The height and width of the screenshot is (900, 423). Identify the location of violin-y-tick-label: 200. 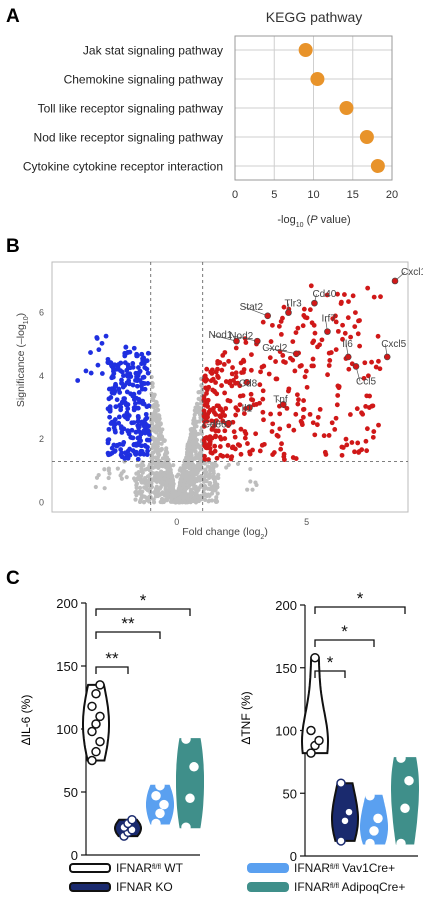
(67, 603).